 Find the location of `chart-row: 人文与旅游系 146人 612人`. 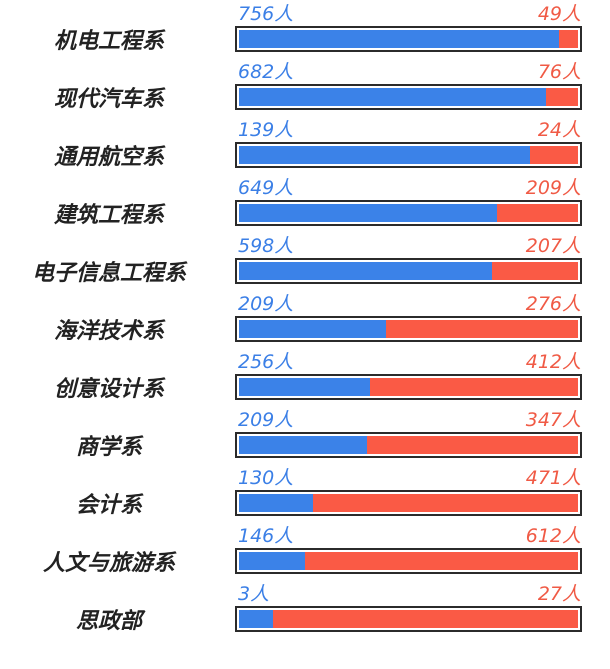

chart-row: 人文与旅游系 146人 612人 is located at coordinates (305, 551).